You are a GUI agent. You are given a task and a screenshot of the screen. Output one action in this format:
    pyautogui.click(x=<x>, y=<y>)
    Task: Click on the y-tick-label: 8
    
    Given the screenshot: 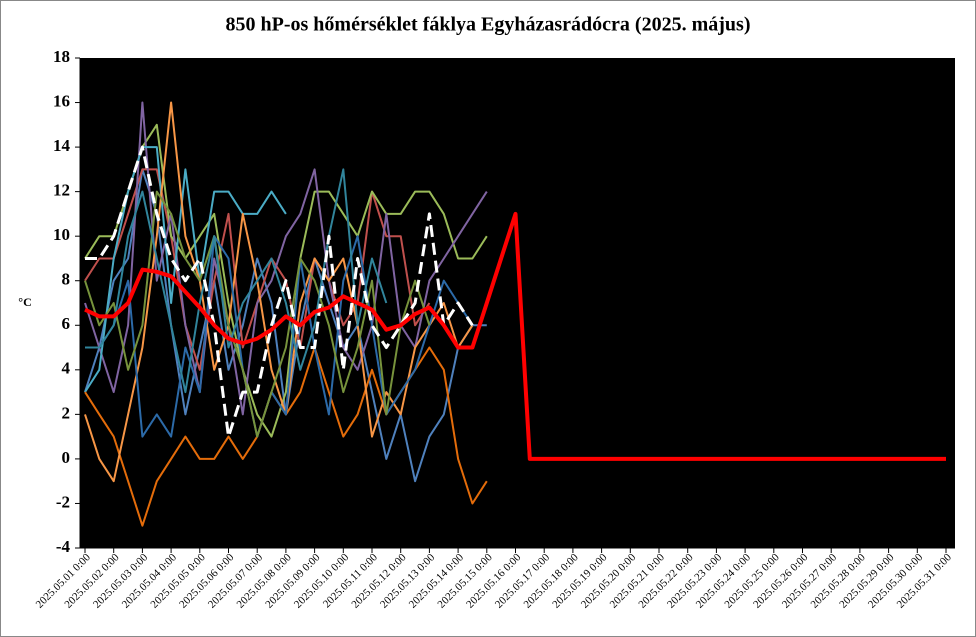 What is the action you would take?
    pyautogui.click(x=66, y=279)
    